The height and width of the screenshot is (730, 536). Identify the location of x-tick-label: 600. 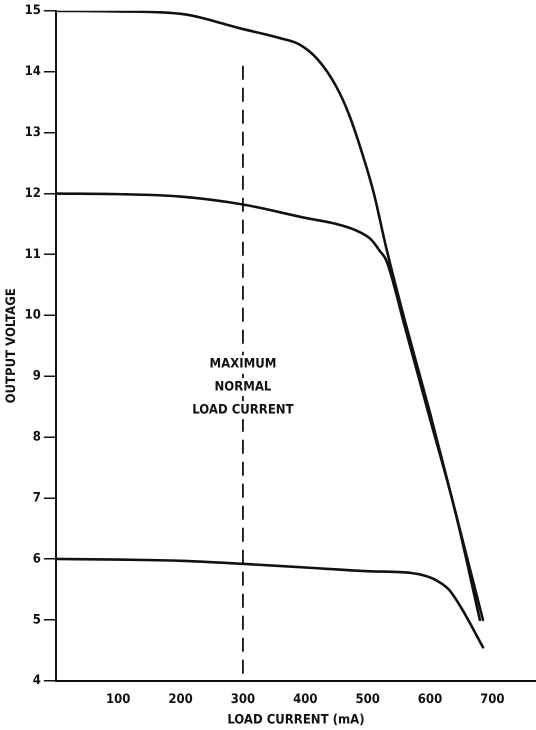
(430, 699).